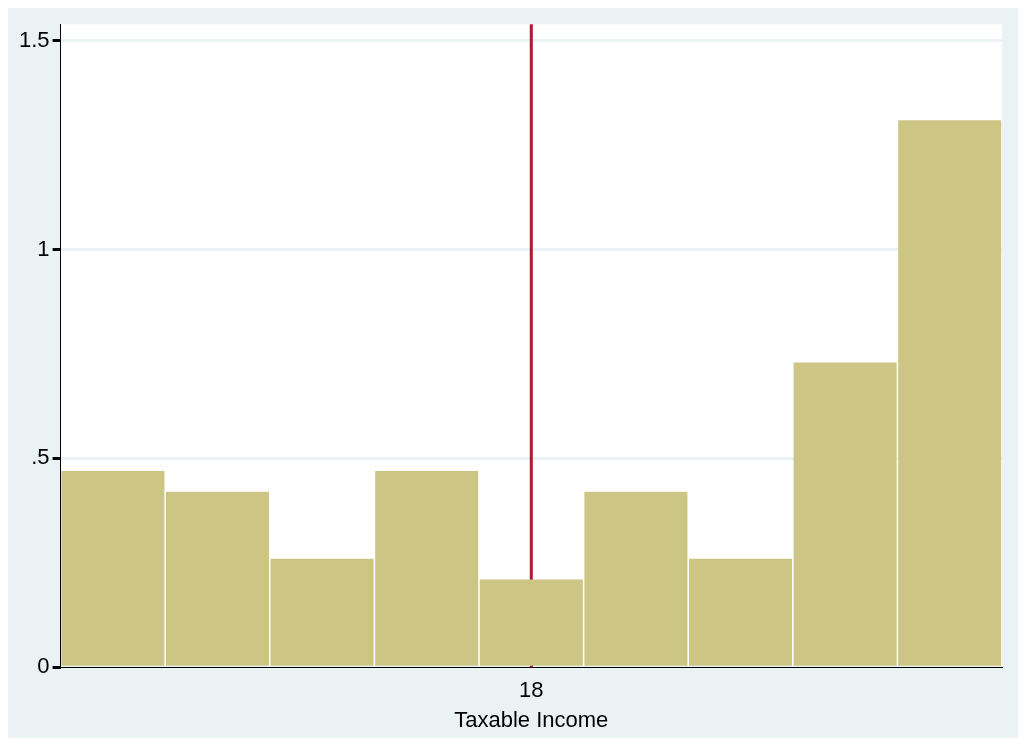  I want to click on x-axis-title: Taxable Income, so click(531, 719).